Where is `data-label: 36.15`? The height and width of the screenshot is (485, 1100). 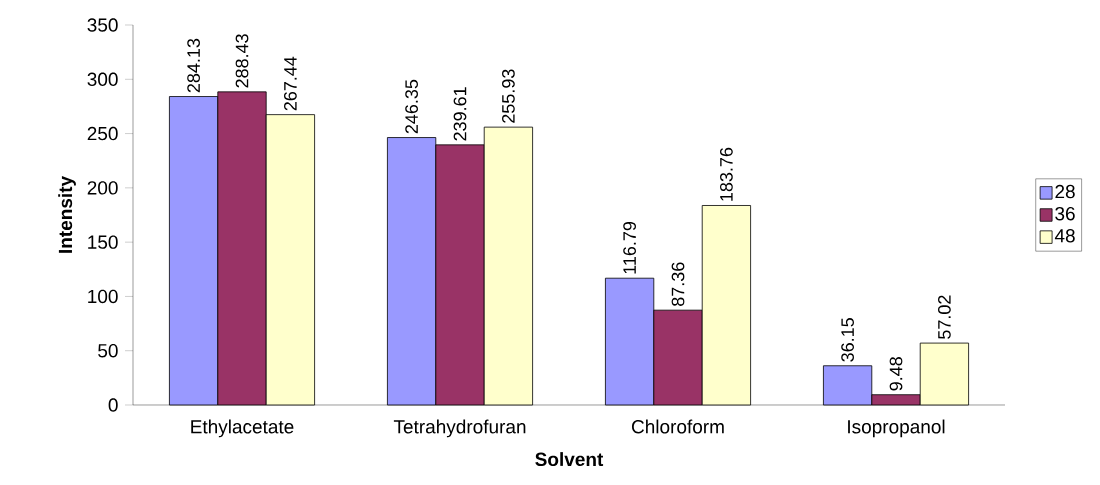 data-label: 36.15 is located at coordinates (847, 340).